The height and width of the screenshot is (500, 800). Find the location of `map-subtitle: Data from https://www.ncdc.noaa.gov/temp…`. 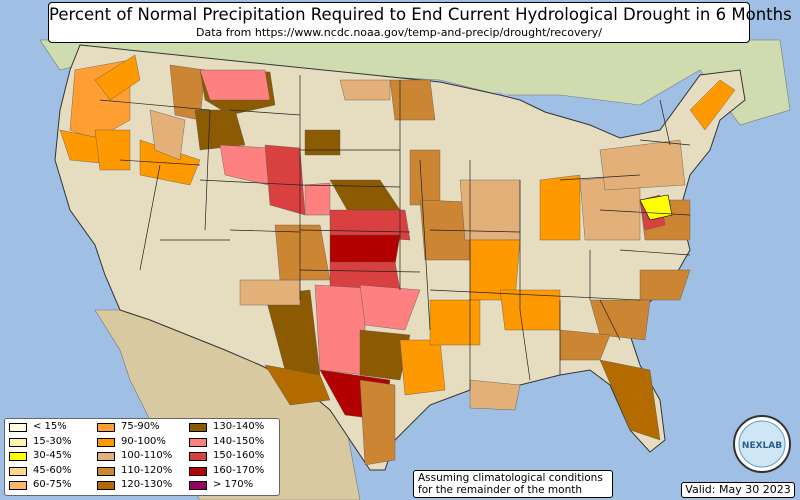

map-subtitle: Data from https://www.ncdc.noaa.gov/temp… is located at coordinates (399, 32).